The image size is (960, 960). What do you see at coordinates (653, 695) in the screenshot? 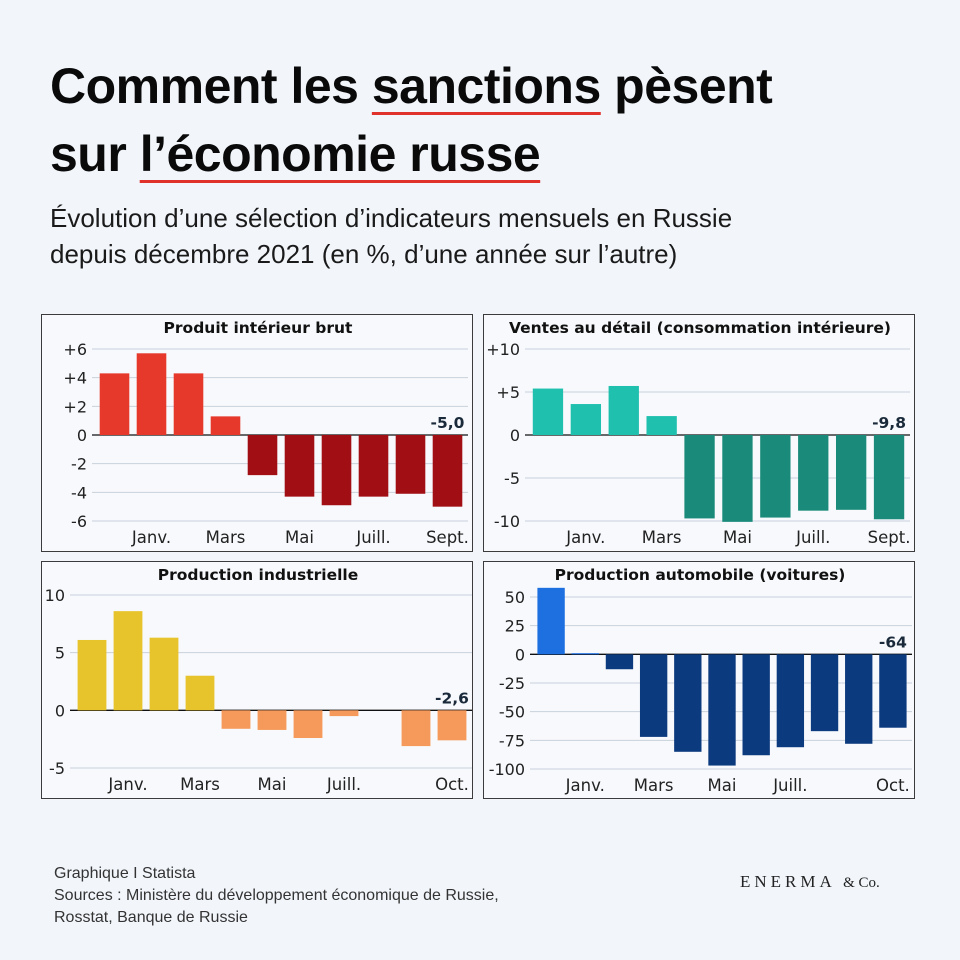
I see `bar-mars: Mars: -72` at bounding box center [653, 695].